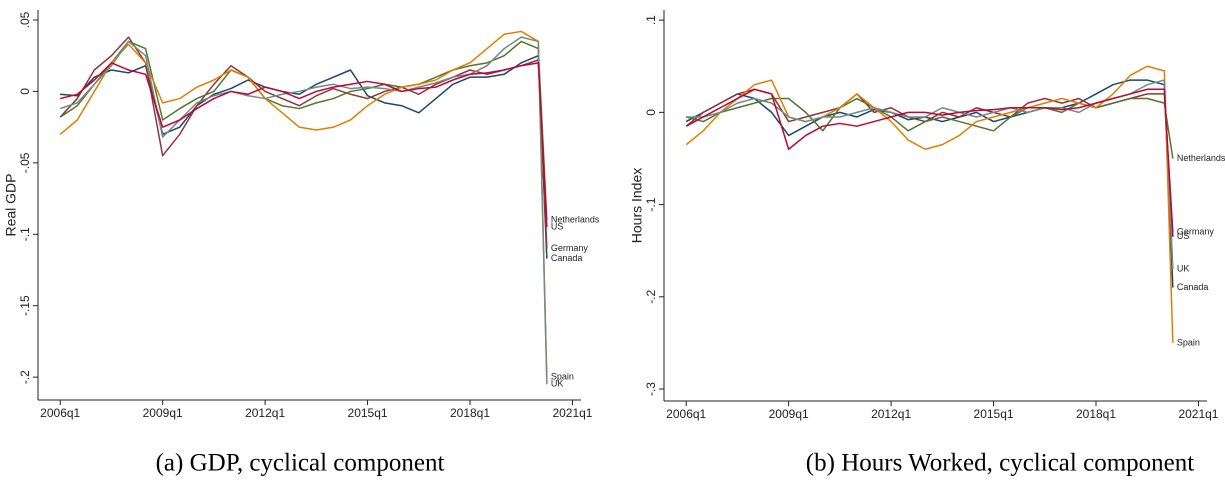 The height and width of the screenshot is (489, 1225). What do you see at coordinates (25, 19) in the screenshot?
I see `y-tick-label: .05` at bounding box center [25, 19].